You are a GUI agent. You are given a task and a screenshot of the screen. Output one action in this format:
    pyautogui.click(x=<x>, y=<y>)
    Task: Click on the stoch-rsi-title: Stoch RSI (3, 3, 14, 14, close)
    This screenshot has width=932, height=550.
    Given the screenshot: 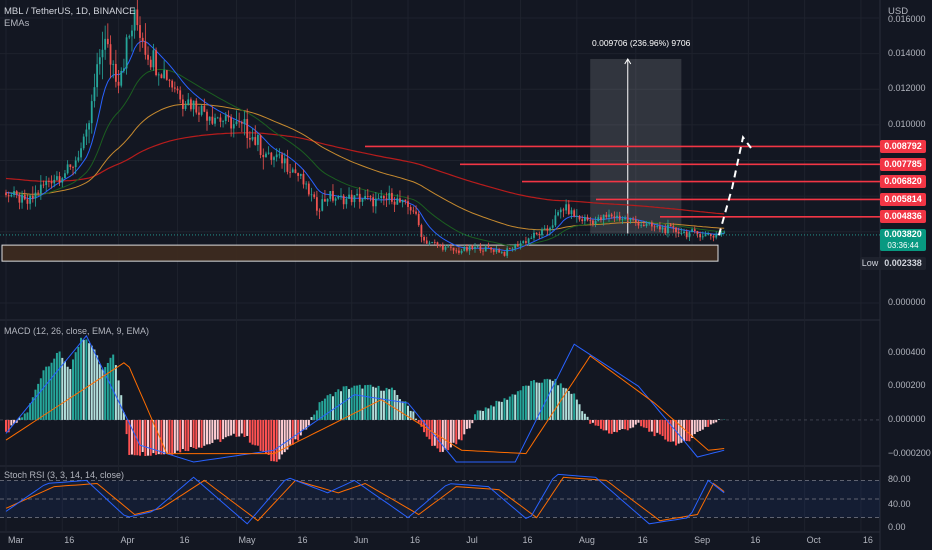 What is the action you would take?
    pyautogui.click(x=64, y=475)
    